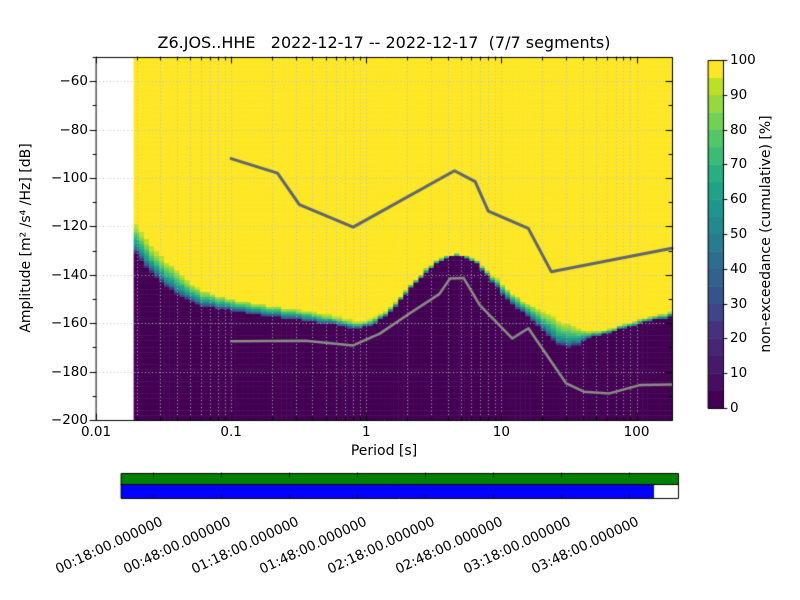 Image resolution: width=800 pixels, height=600 pixels. I want to click on colorbar-tick-label: 40, so click(739, 268).